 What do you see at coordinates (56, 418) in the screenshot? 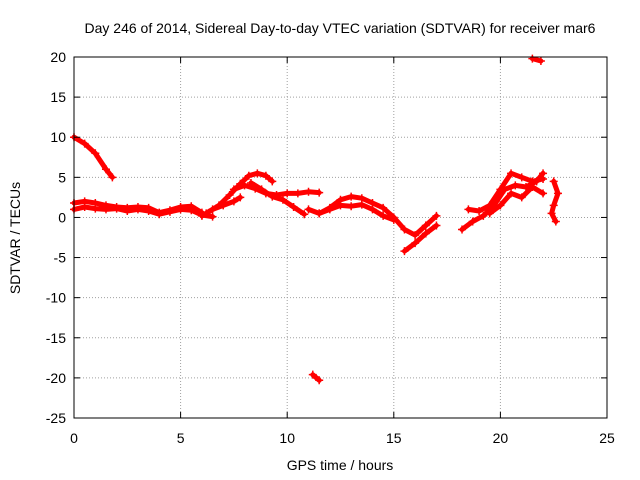
I see `y-tick-label: -25` at bounding box center [56, 418].